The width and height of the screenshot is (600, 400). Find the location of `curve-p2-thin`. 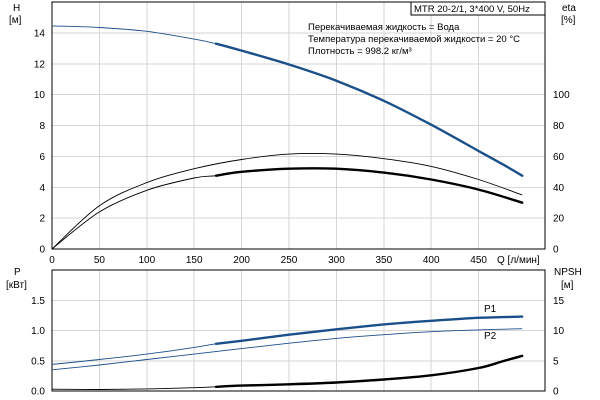

curve-p2-thin is located at coordinates (287, 349).